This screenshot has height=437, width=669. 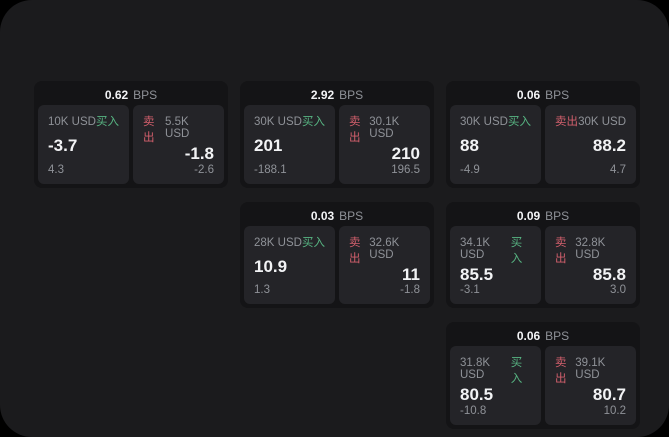 What do you see at coordinates (477, 395) in the screenshot?
I see `buy-price: 80.5` at bounding box center [477, 395].